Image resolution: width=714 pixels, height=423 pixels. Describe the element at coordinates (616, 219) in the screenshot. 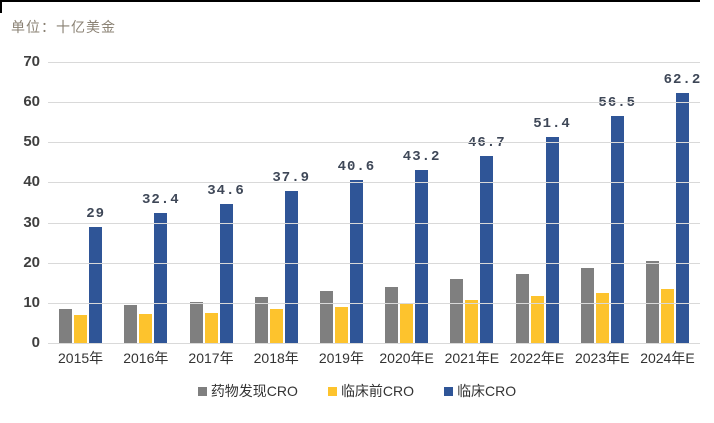

I see `bar-临床CRO: 56.5` at that location.